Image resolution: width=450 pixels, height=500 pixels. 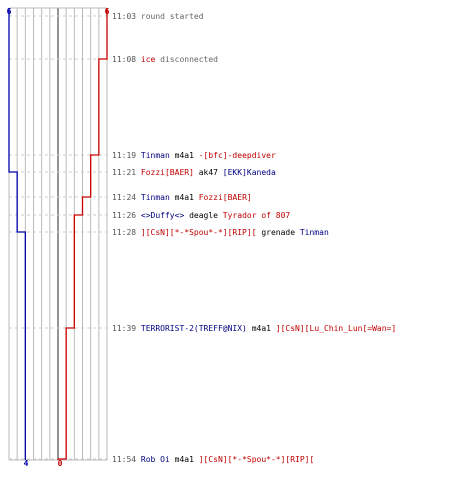 I want to click on event-row: 11:03 round started, so click(x=158, y=16).